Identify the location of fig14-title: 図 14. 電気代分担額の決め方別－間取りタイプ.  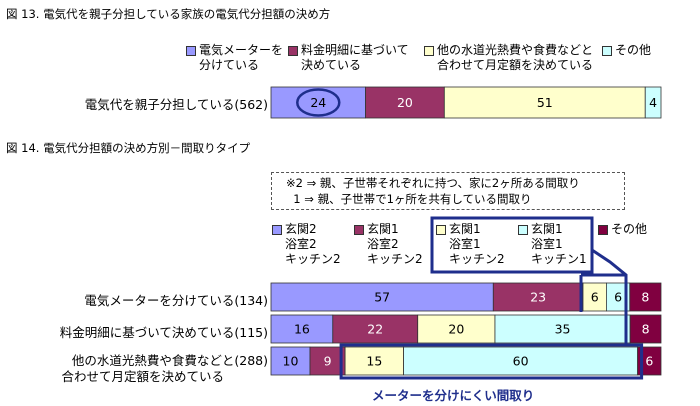
(128, 148).